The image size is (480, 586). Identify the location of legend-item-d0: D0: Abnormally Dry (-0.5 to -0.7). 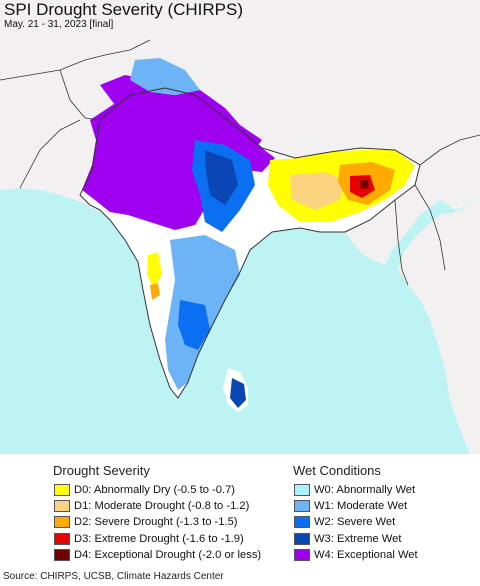
(157, 489).